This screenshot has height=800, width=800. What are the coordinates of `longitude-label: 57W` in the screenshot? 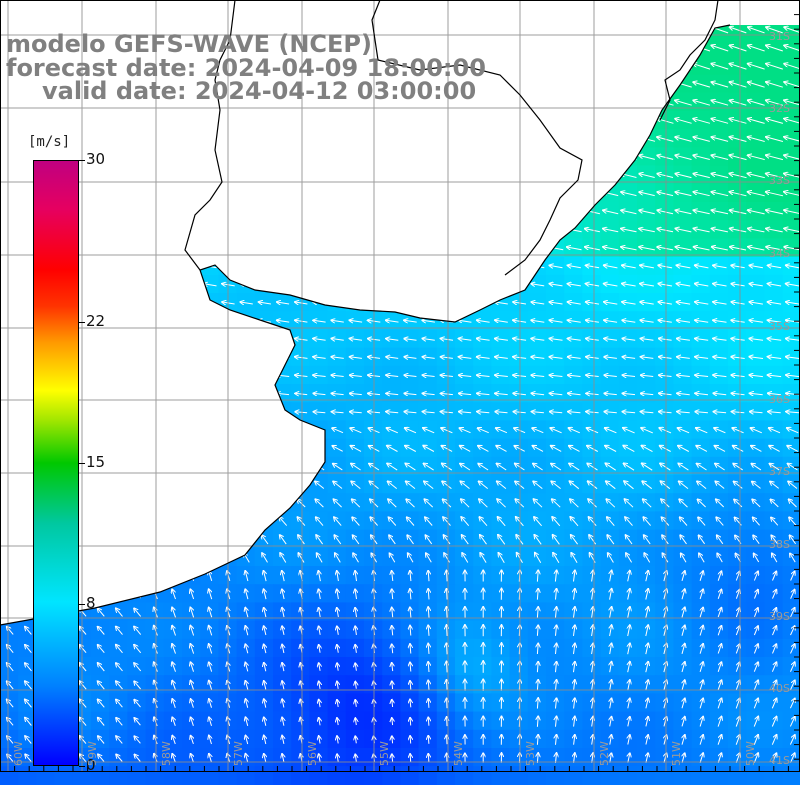 It's located at (238, 753).